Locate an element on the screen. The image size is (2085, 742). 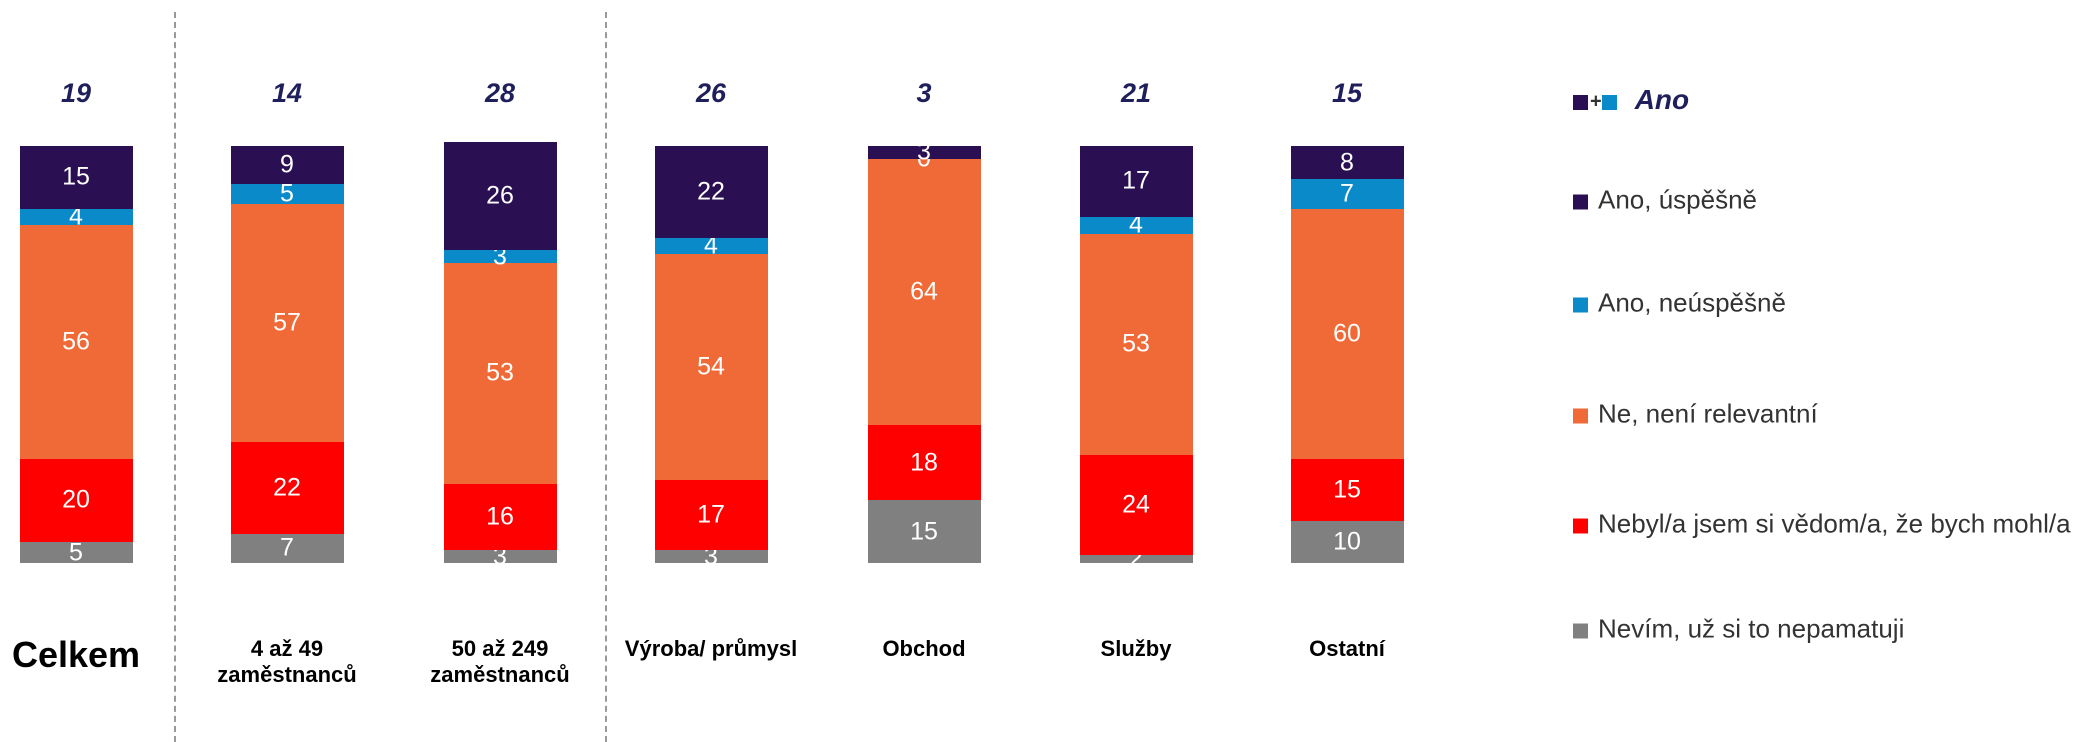
total-label: 21 is located at coordinates (1136, 93).